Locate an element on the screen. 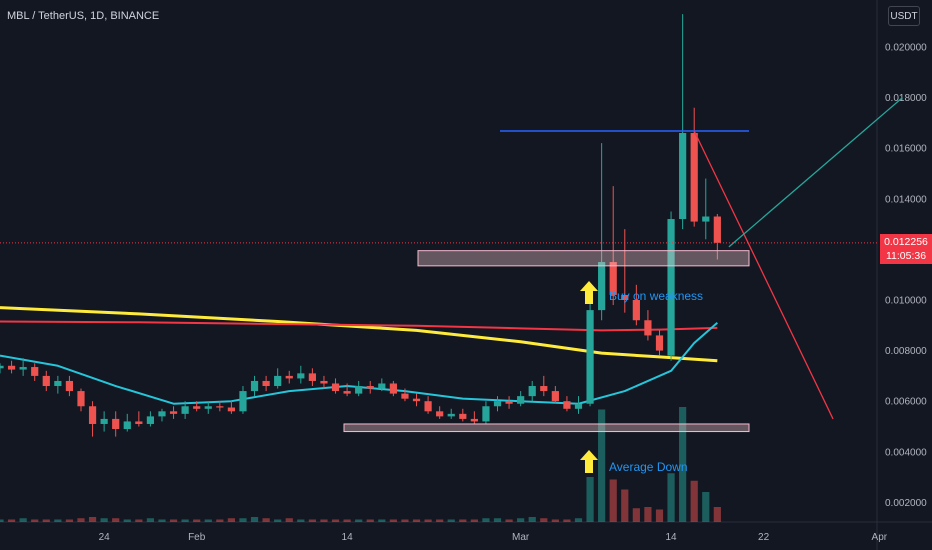  support-zone is located at coordinates (546, 428).